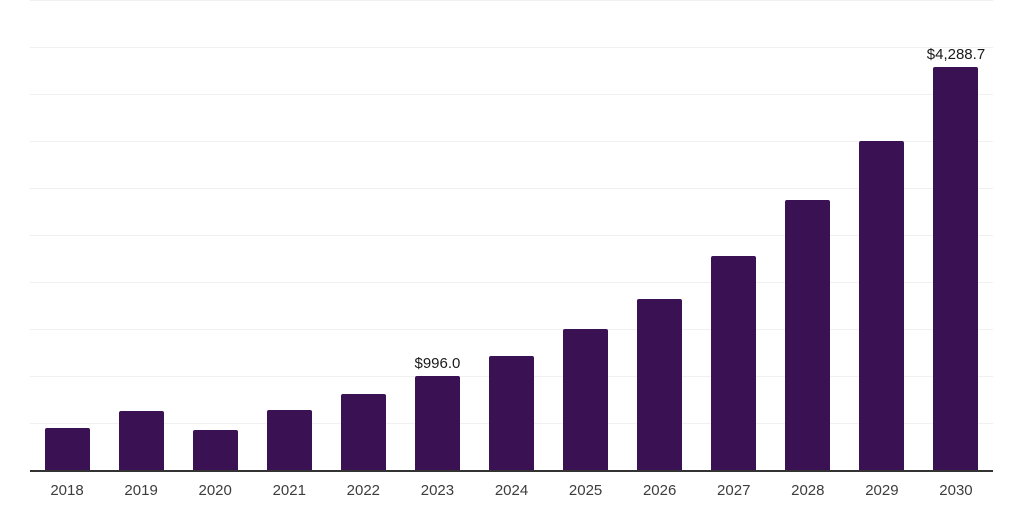  I want to click on bar-2023, so click(437, 423).